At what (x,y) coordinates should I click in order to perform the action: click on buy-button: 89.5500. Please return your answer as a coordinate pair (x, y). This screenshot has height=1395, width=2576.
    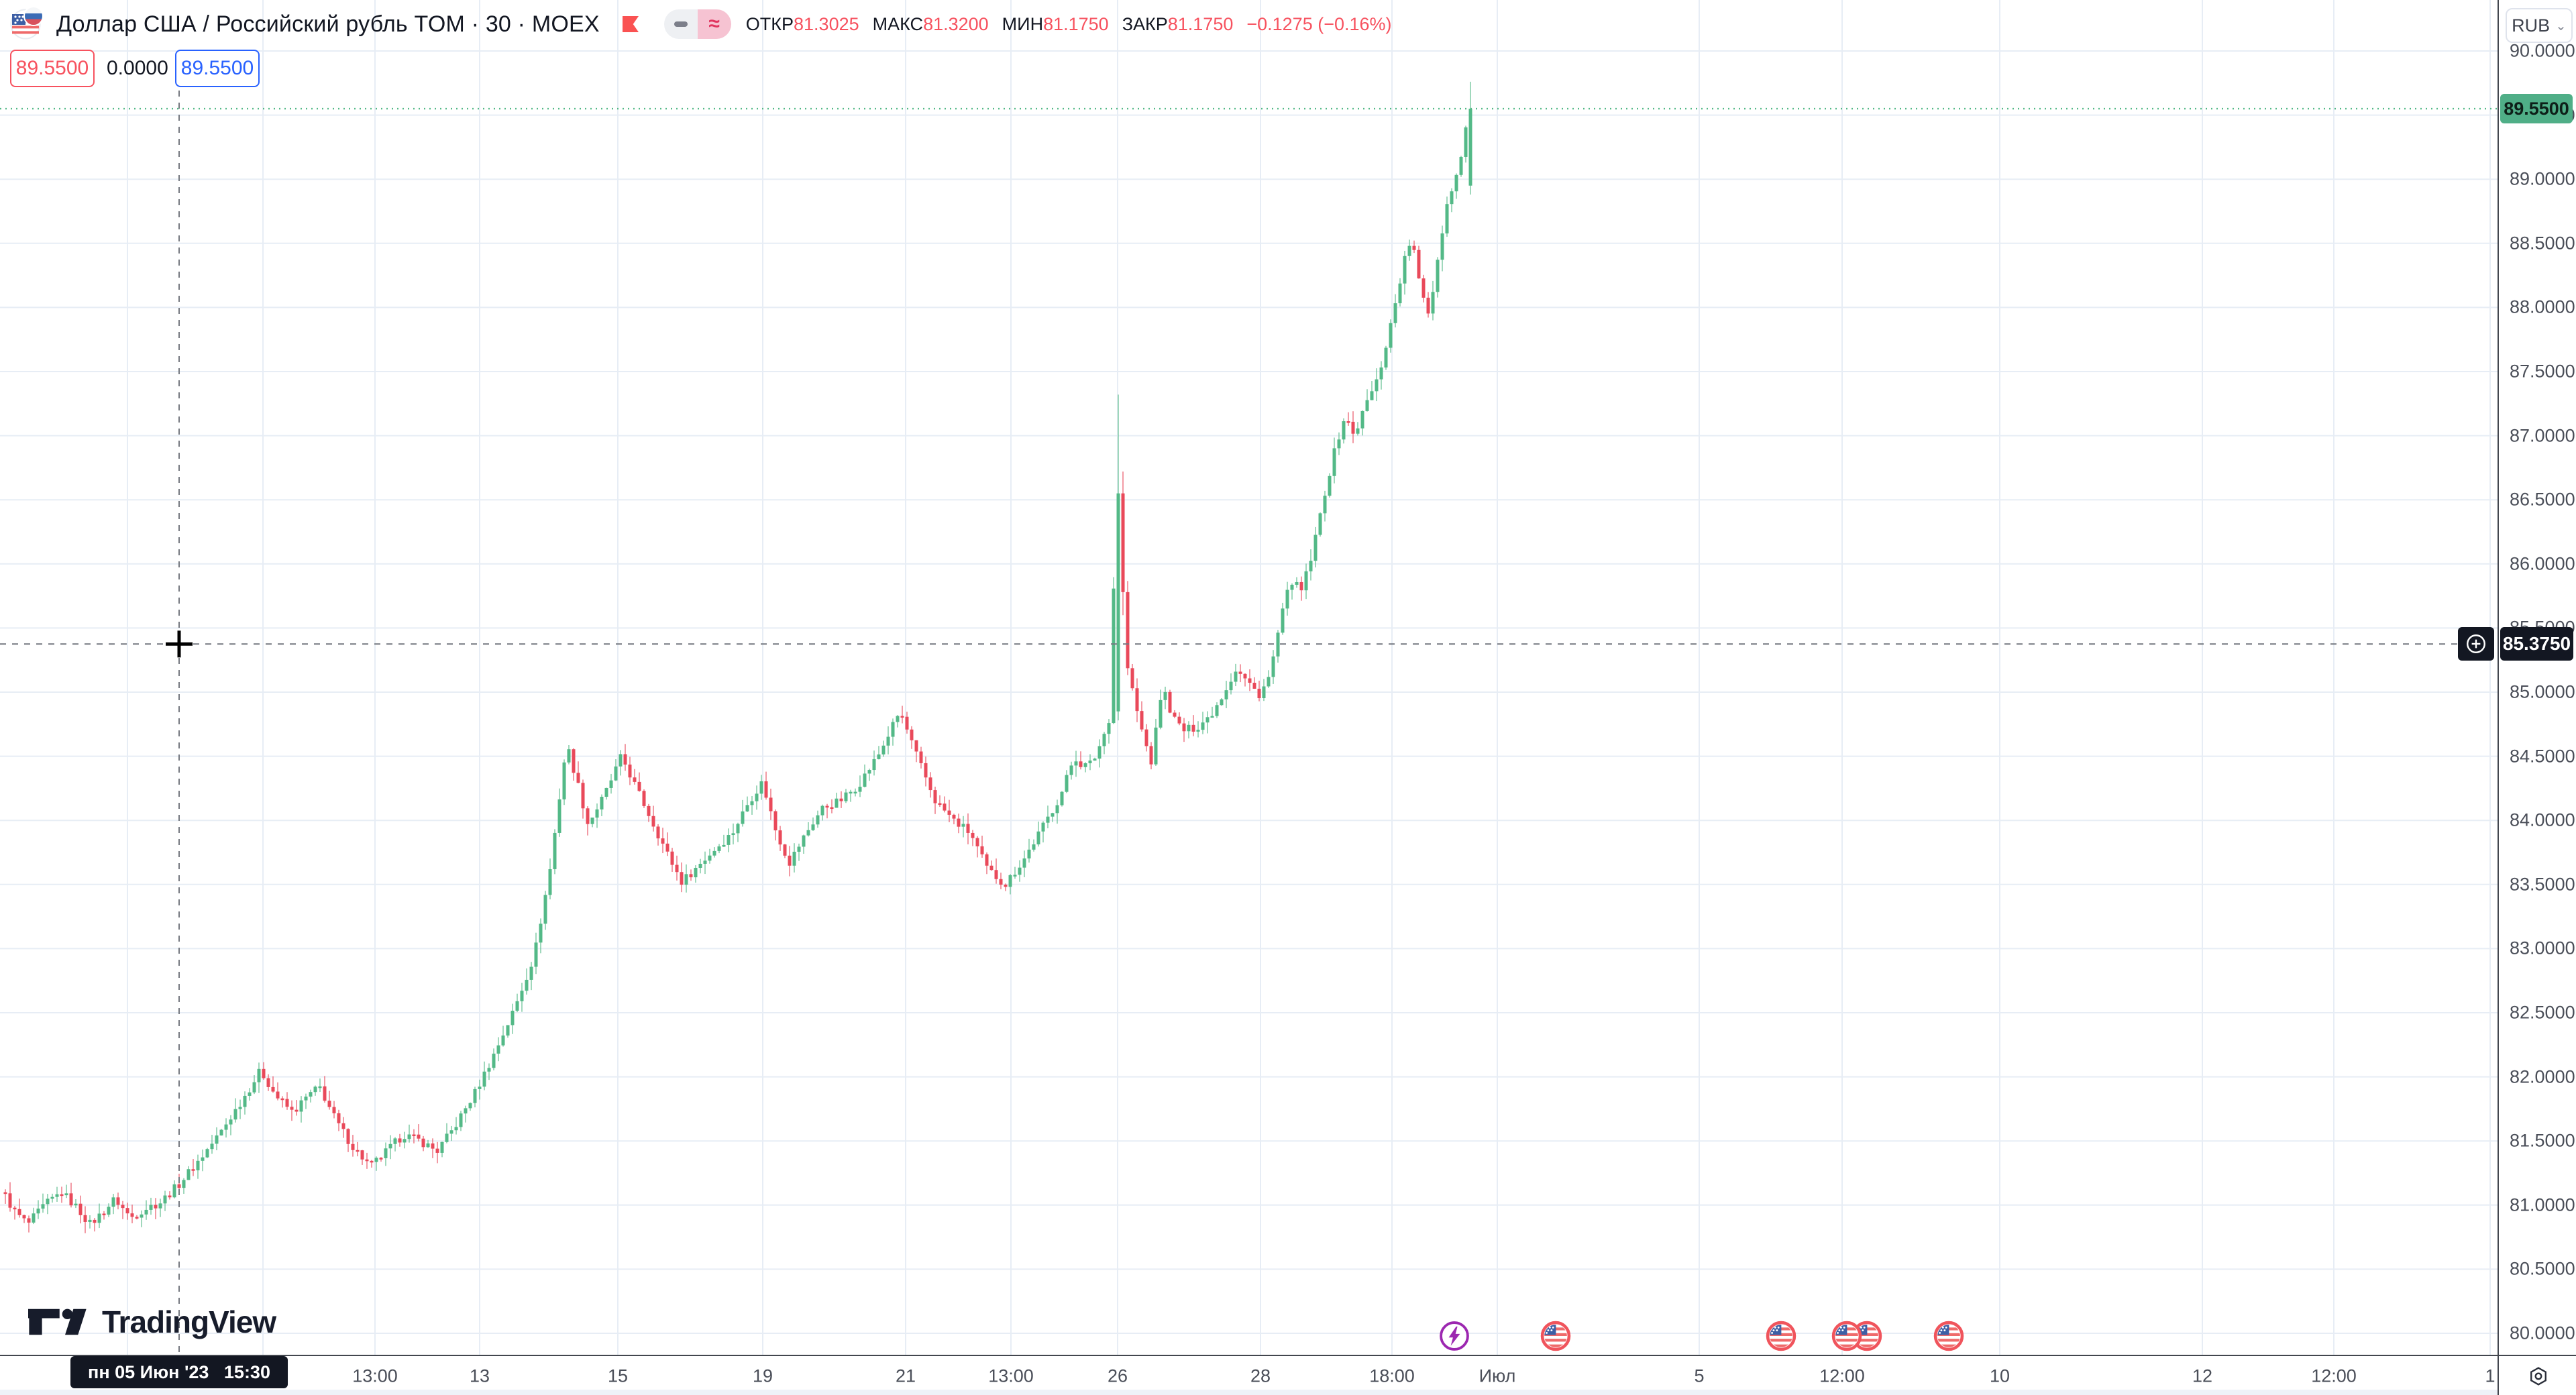
    Looking at the image, I should click on (217, 68).